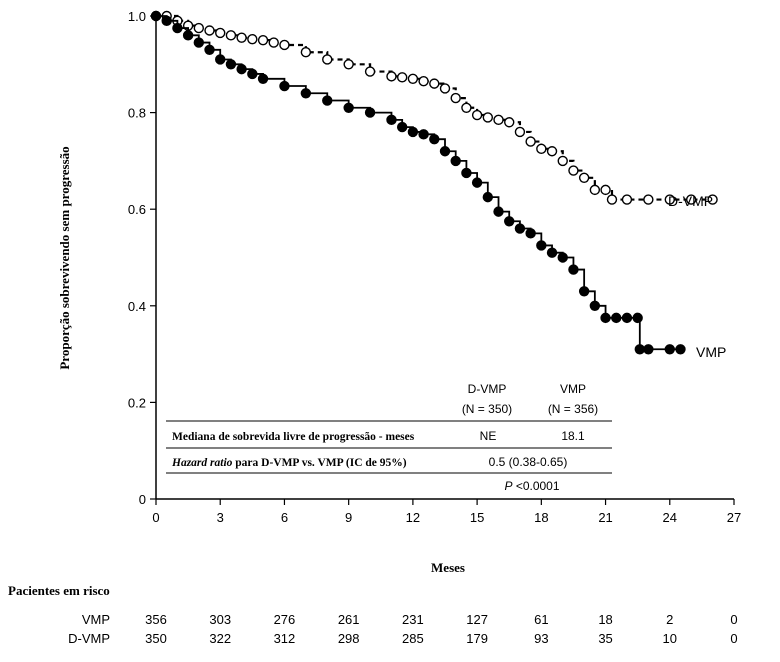  What do you see at coordinates (448, 567) in the screenshot?
I see `x-axis-label: Meses` at bounding box center [448, 567].